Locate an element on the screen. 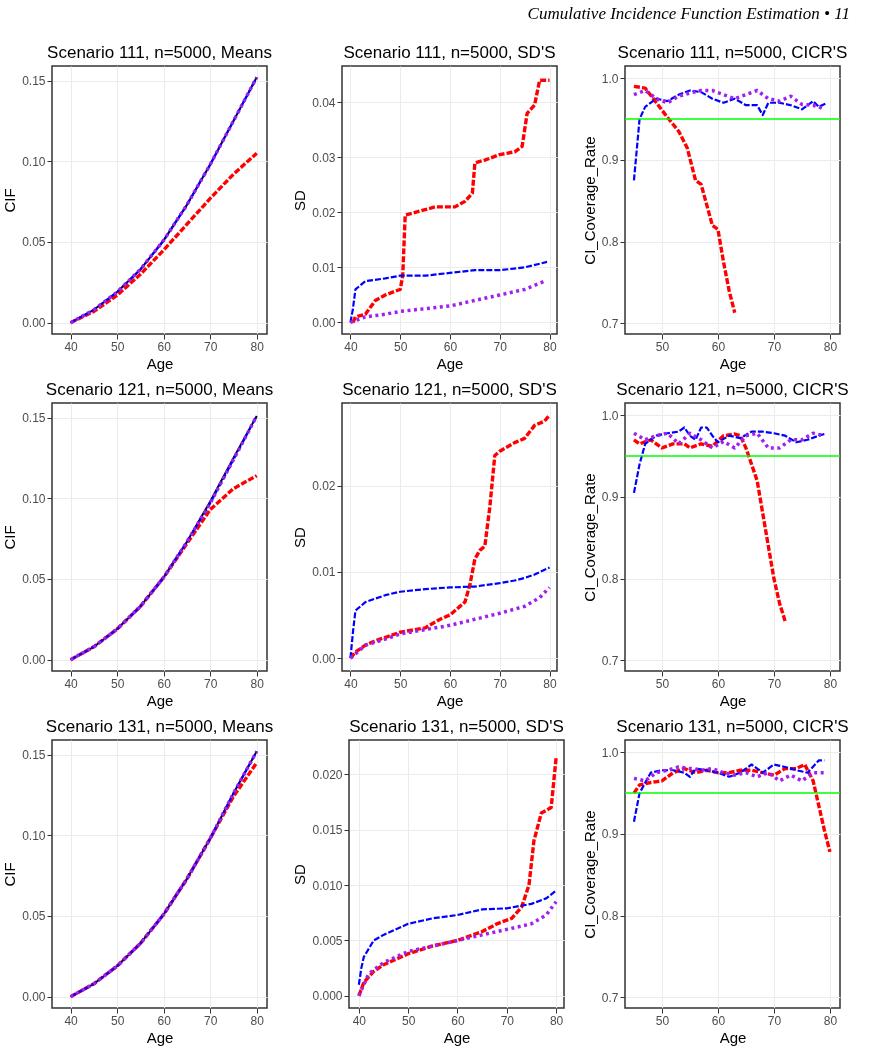 The width and height of the screenshot is (870, 1064). chart-title: Scenario 121, n=5000, Means is located at coordinates (159, 389).